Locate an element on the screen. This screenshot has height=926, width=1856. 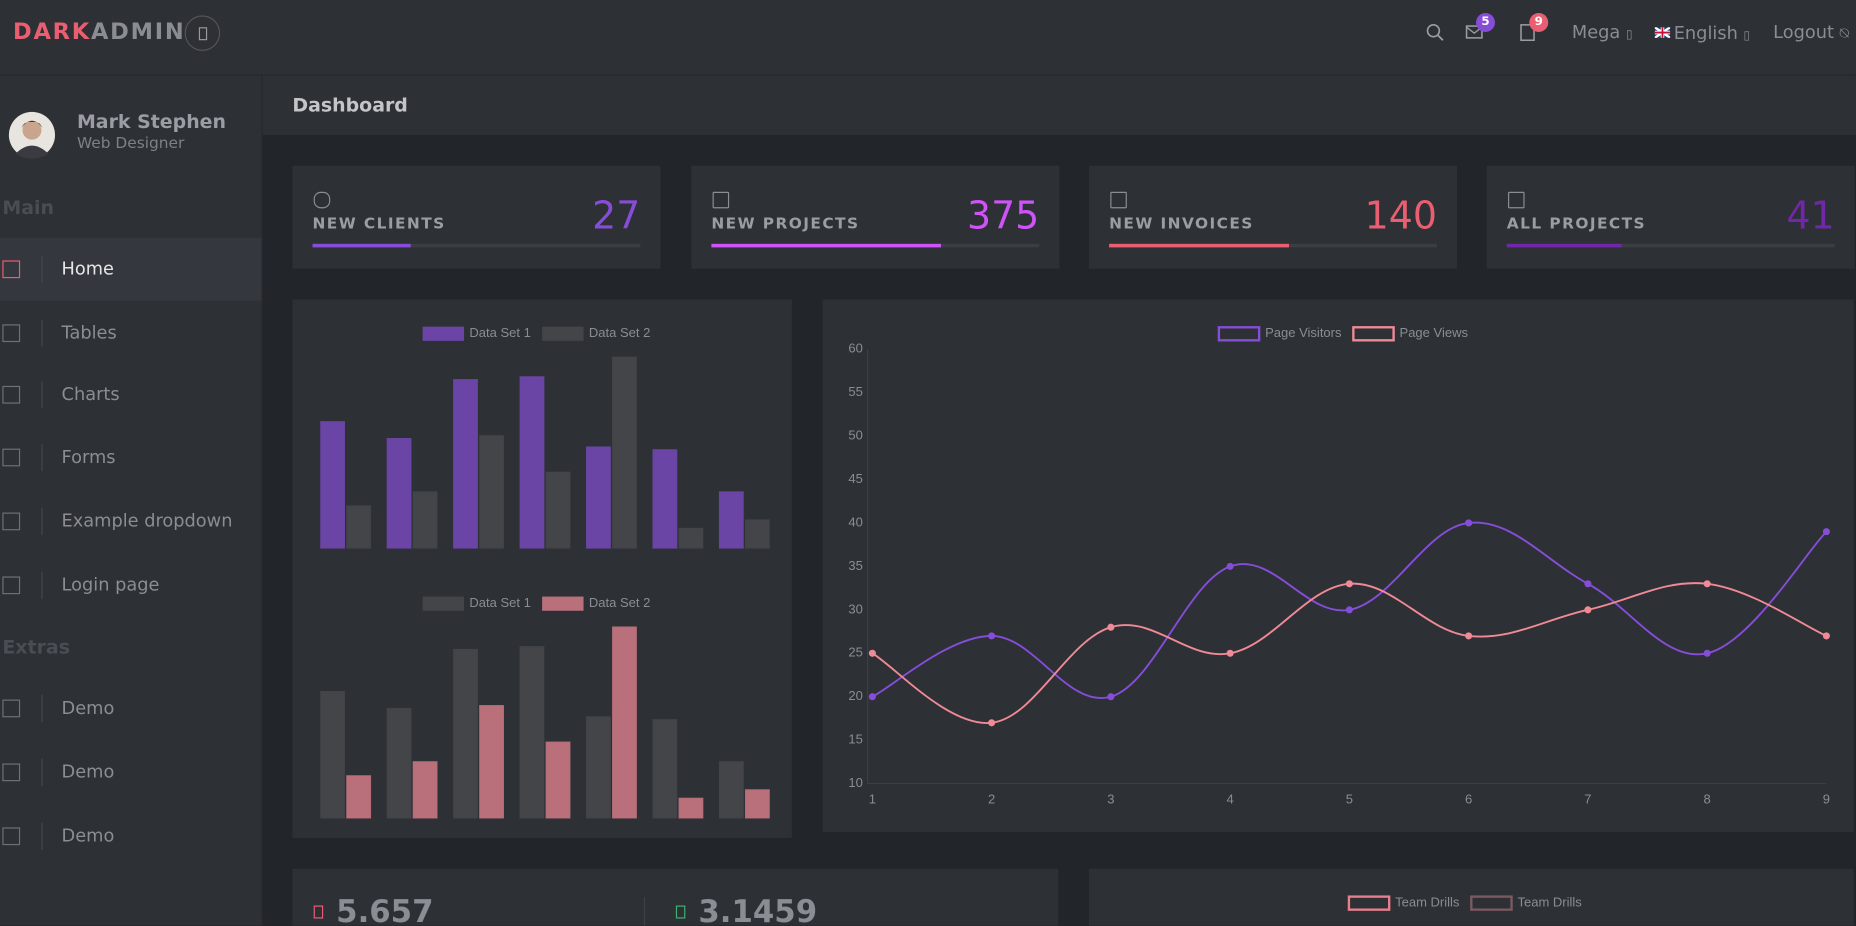
nav-item: Charts is located at coordinates (131, 394).